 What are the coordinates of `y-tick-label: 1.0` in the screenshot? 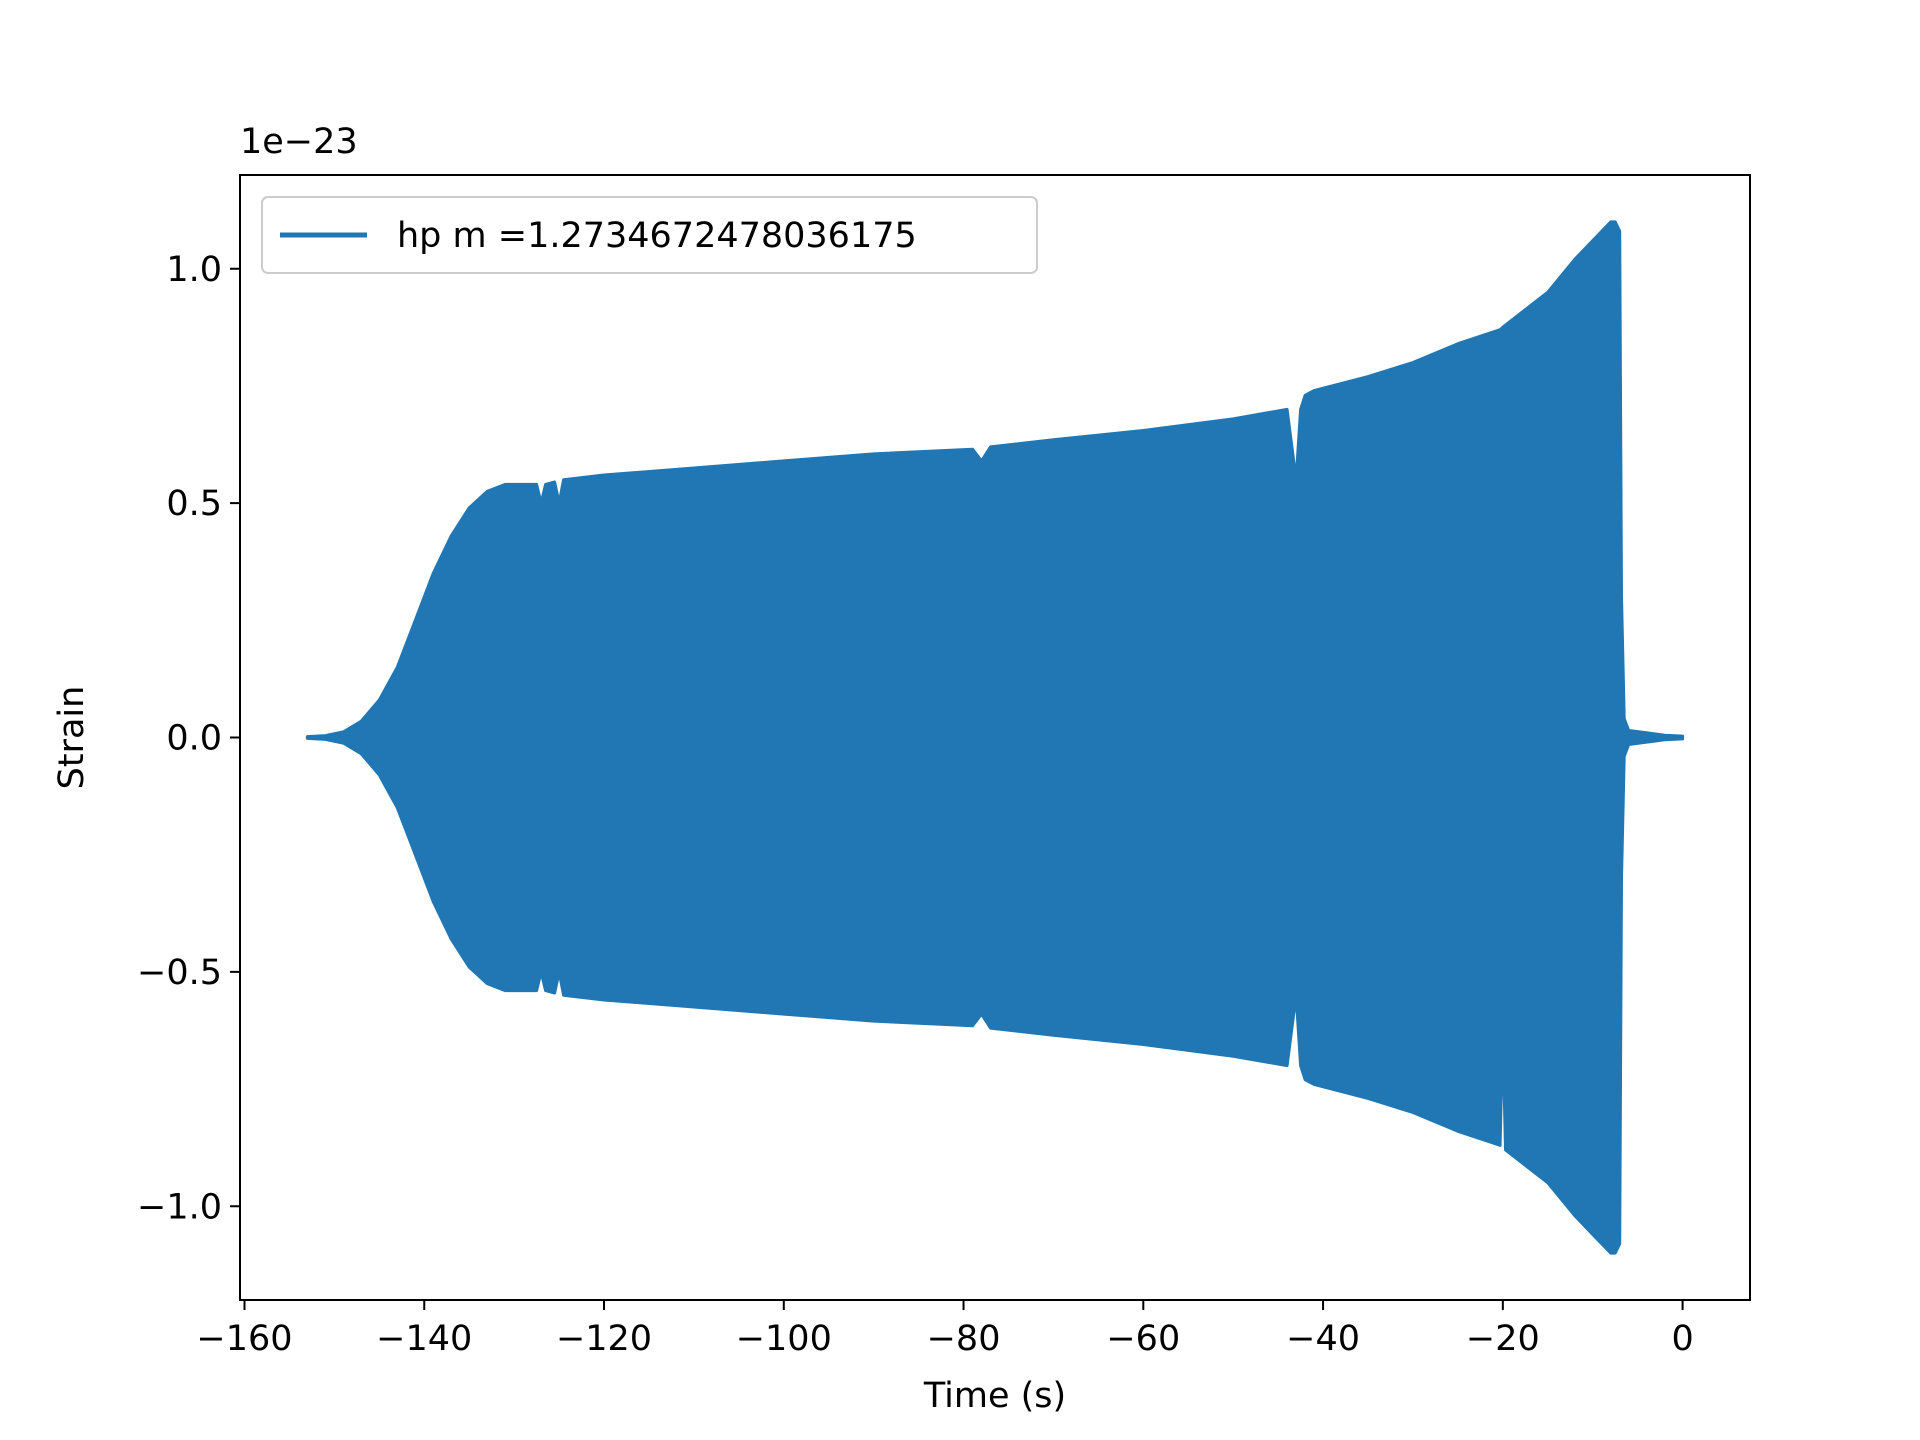 It's located at (194, 270).